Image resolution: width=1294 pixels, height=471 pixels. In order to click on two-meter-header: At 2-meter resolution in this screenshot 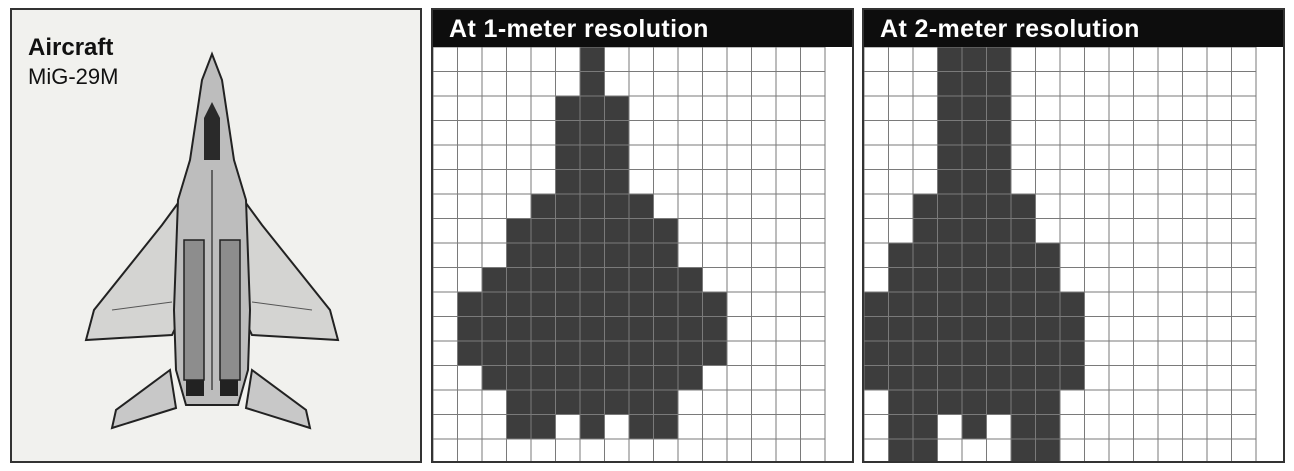, I will do `click(1073, 28)`.